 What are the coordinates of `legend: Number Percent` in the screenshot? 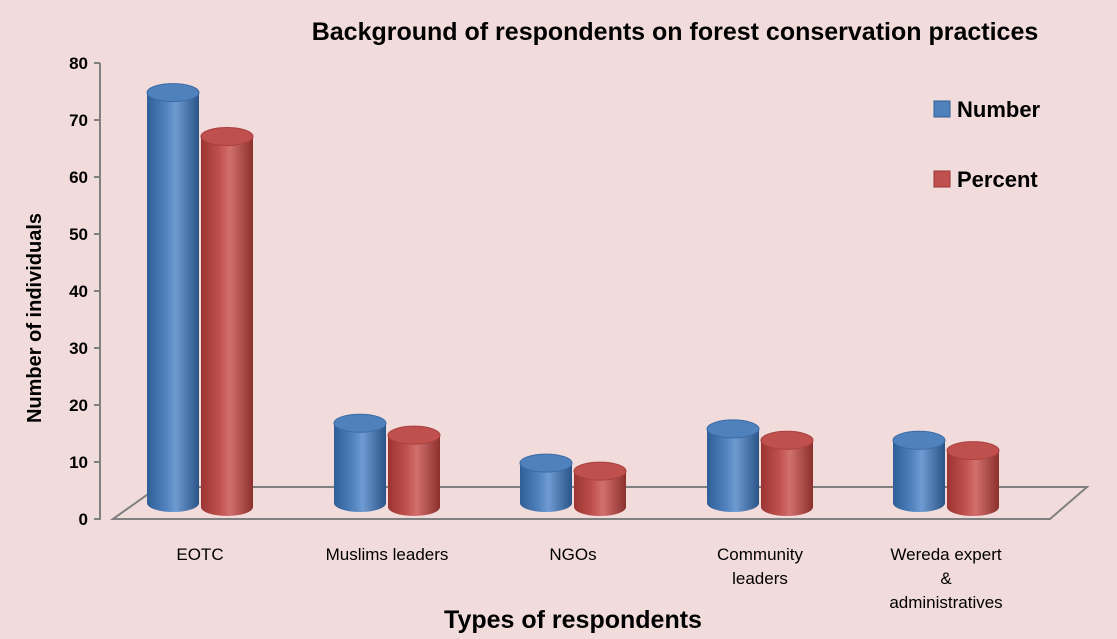 It's located at (987, 144).